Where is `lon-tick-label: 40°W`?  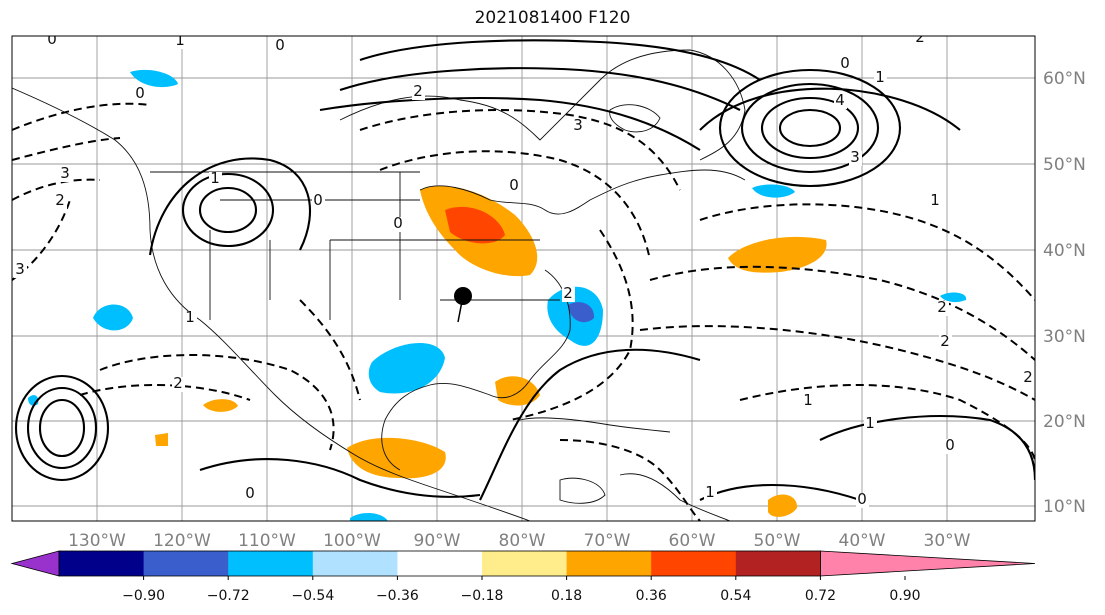
lon-tick-label: 40°W is located at coordinates (862, 541).